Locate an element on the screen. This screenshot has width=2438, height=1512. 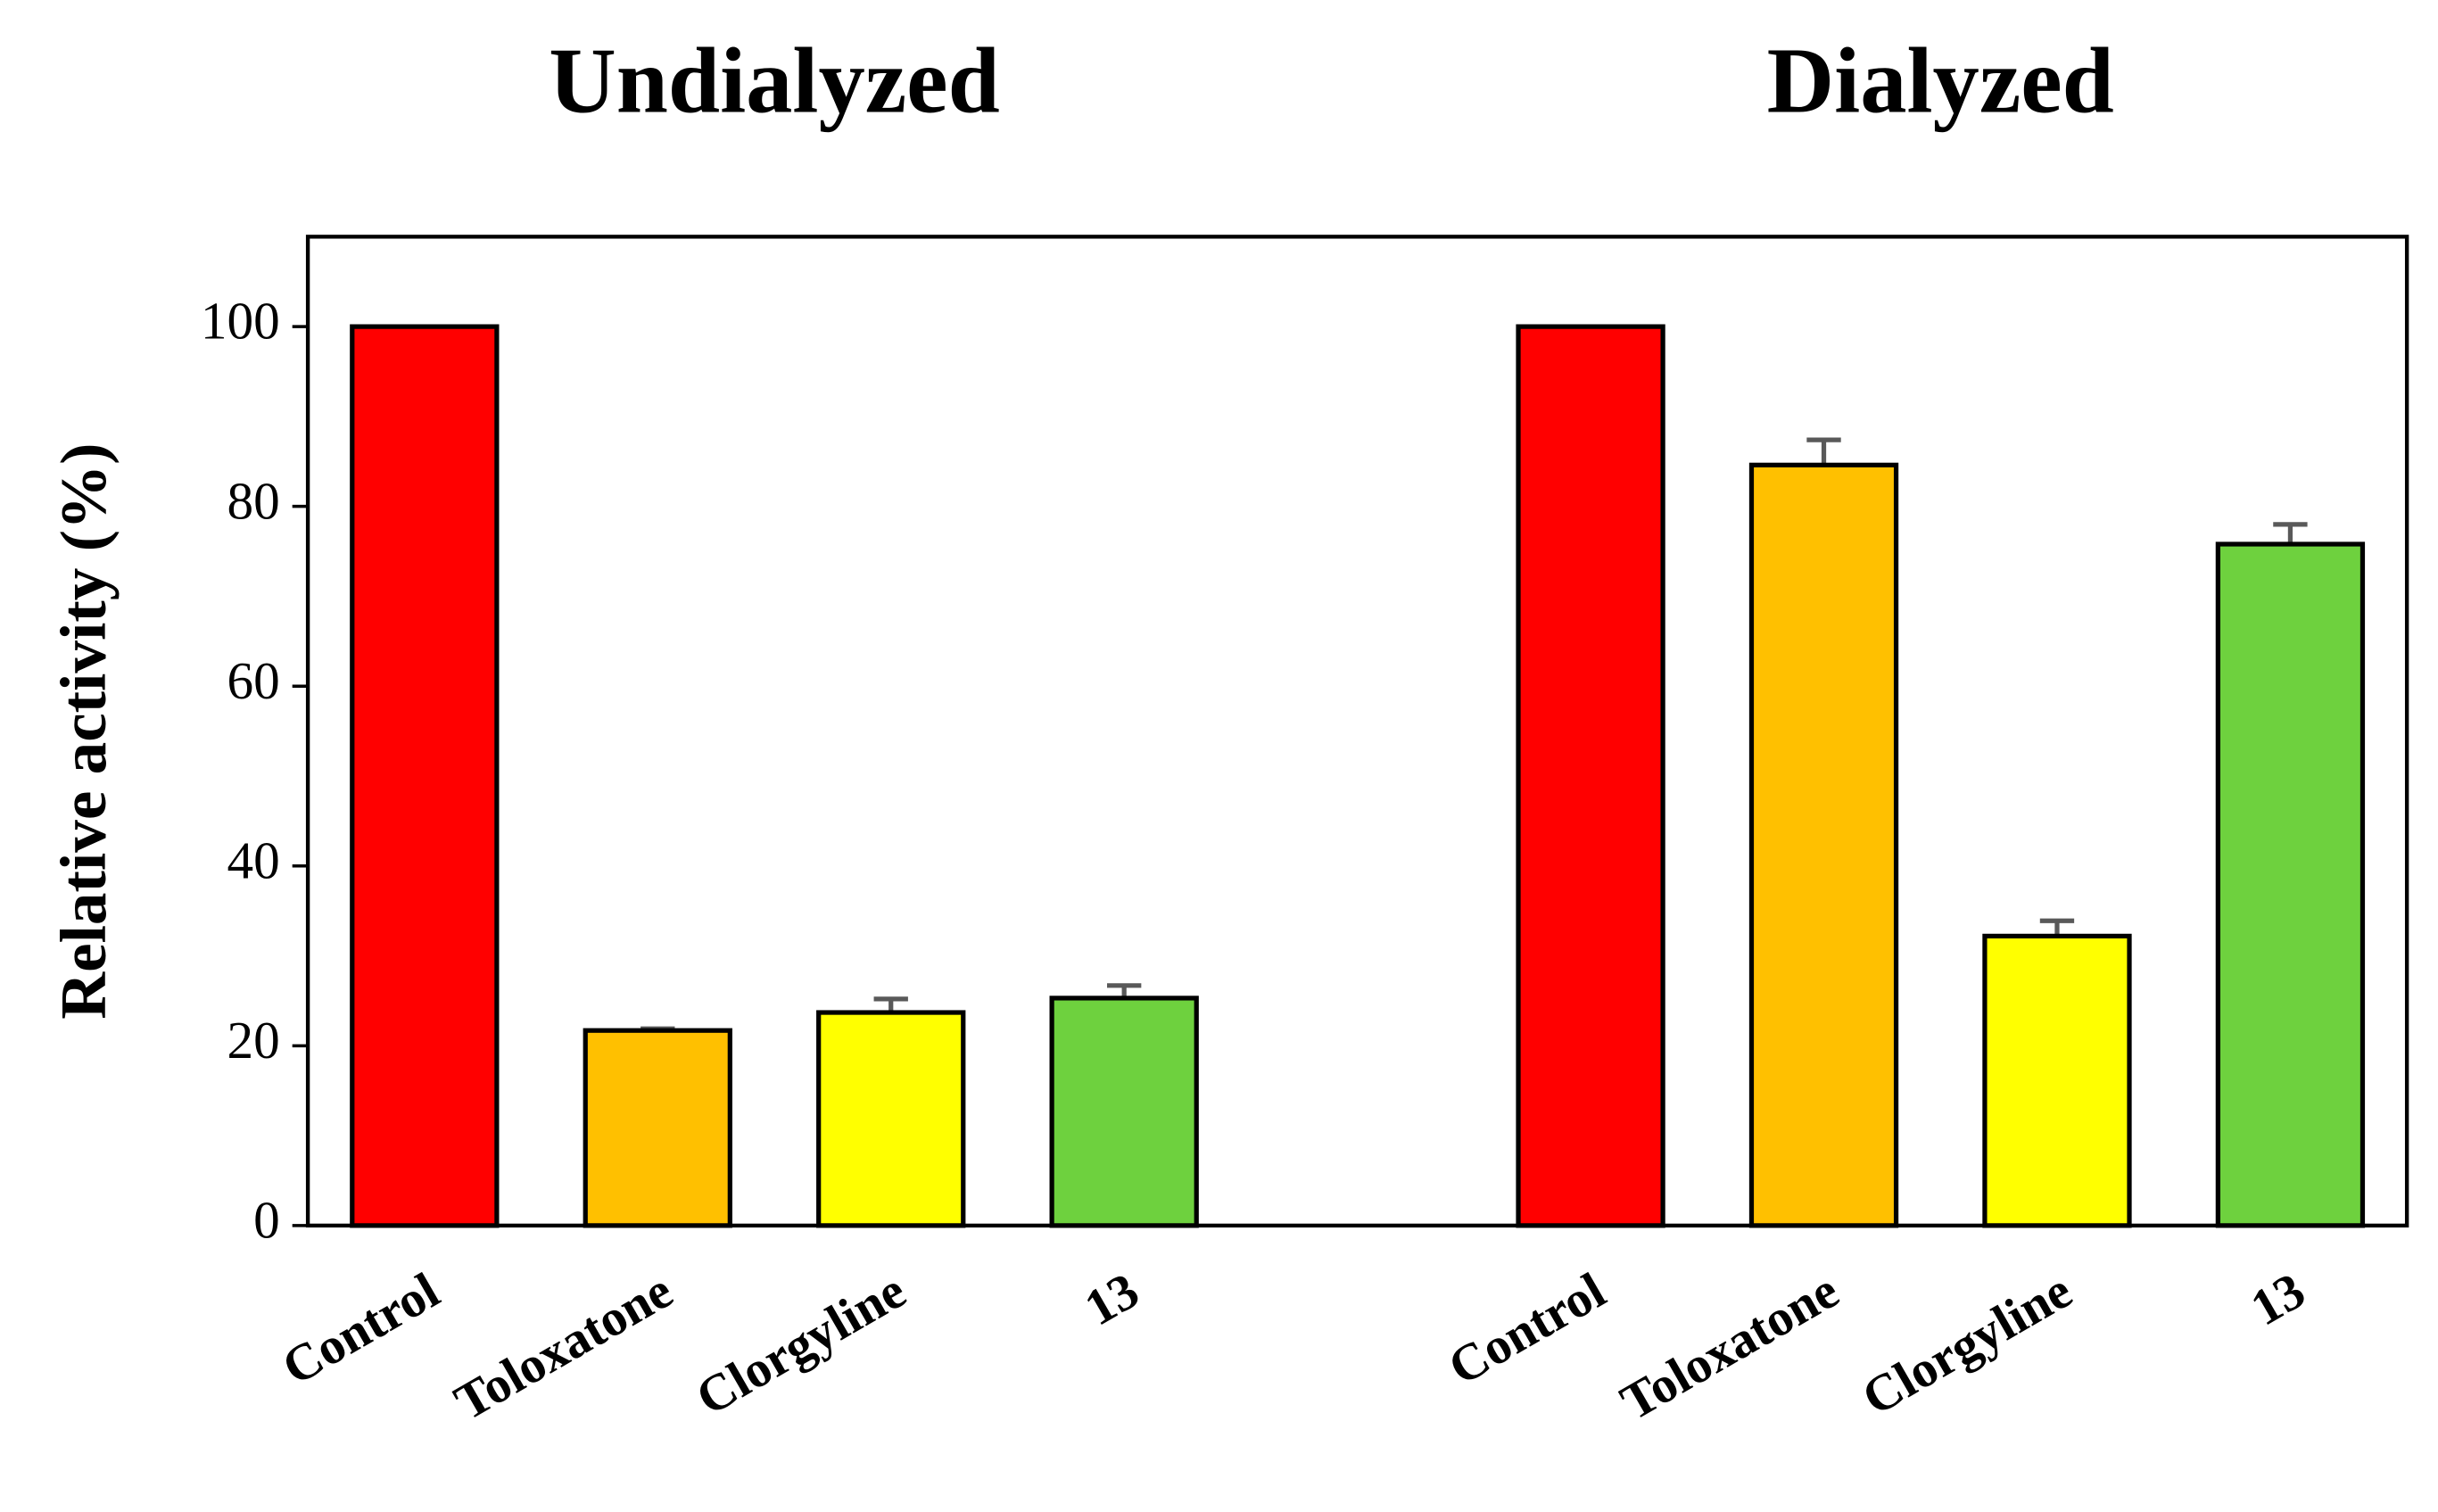
y-tick-label: 60 is located at coordinates (253, 680).